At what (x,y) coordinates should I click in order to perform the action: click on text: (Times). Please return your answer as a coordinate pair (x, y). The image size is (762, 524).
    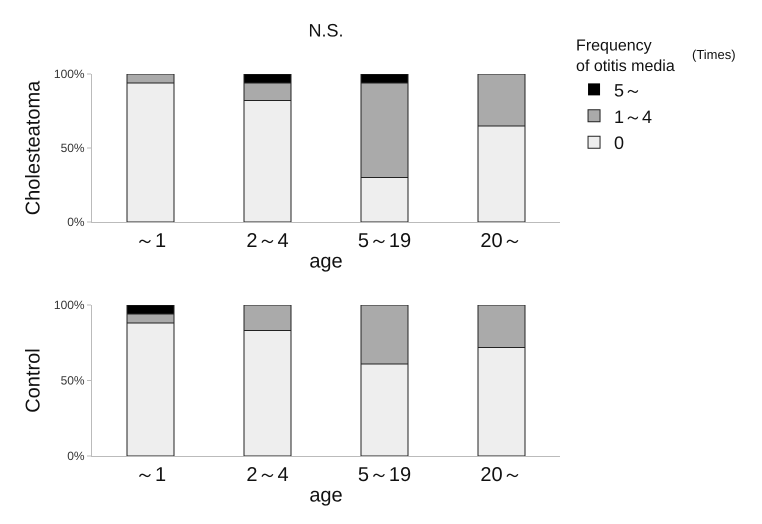
    Looking at the image, I should click on (714, 54).